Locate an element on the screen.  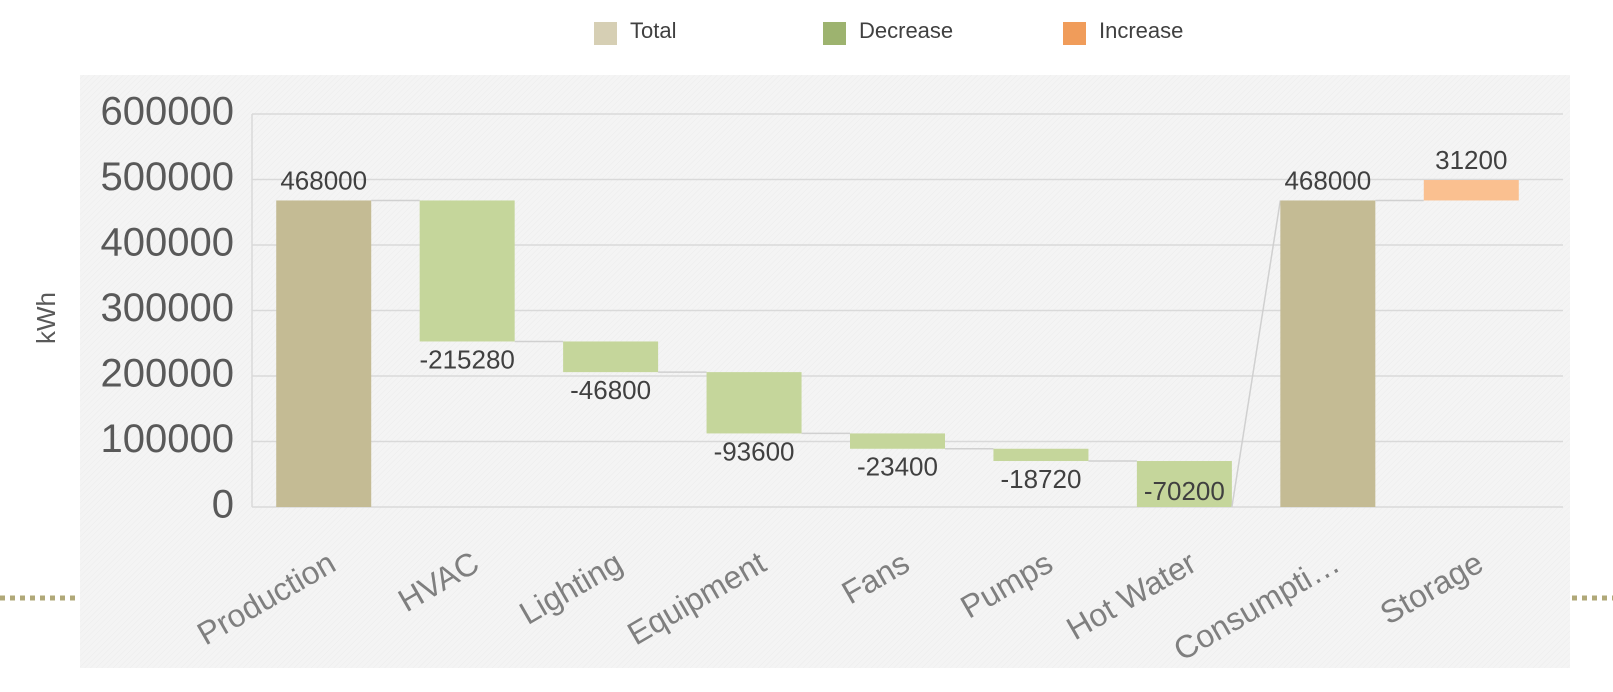
data-label: -70200 is located at coordinates (1184, 491).